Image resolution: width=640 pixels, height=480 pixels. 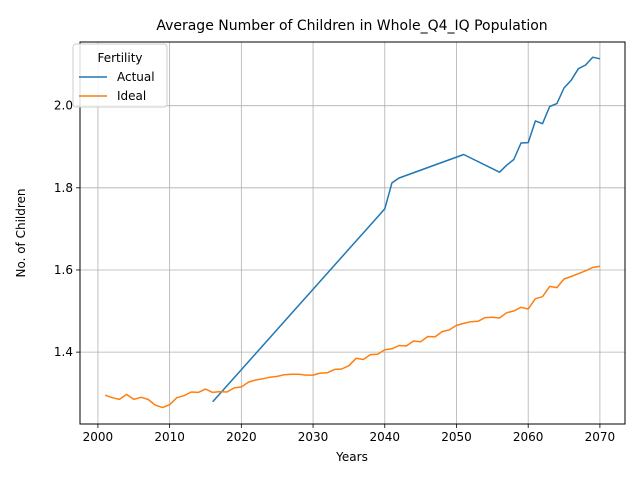 I want to click on legend-title: Fertility, so click(x=119, y=58).